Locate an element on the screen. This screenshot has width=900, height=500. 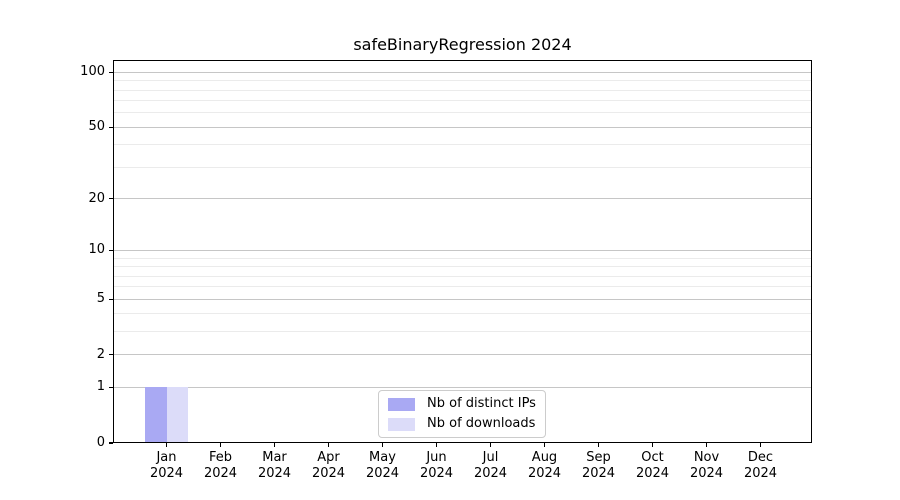
legend: Nb of distinct IPs Nb of downloads is located at coordinates (462, 414).